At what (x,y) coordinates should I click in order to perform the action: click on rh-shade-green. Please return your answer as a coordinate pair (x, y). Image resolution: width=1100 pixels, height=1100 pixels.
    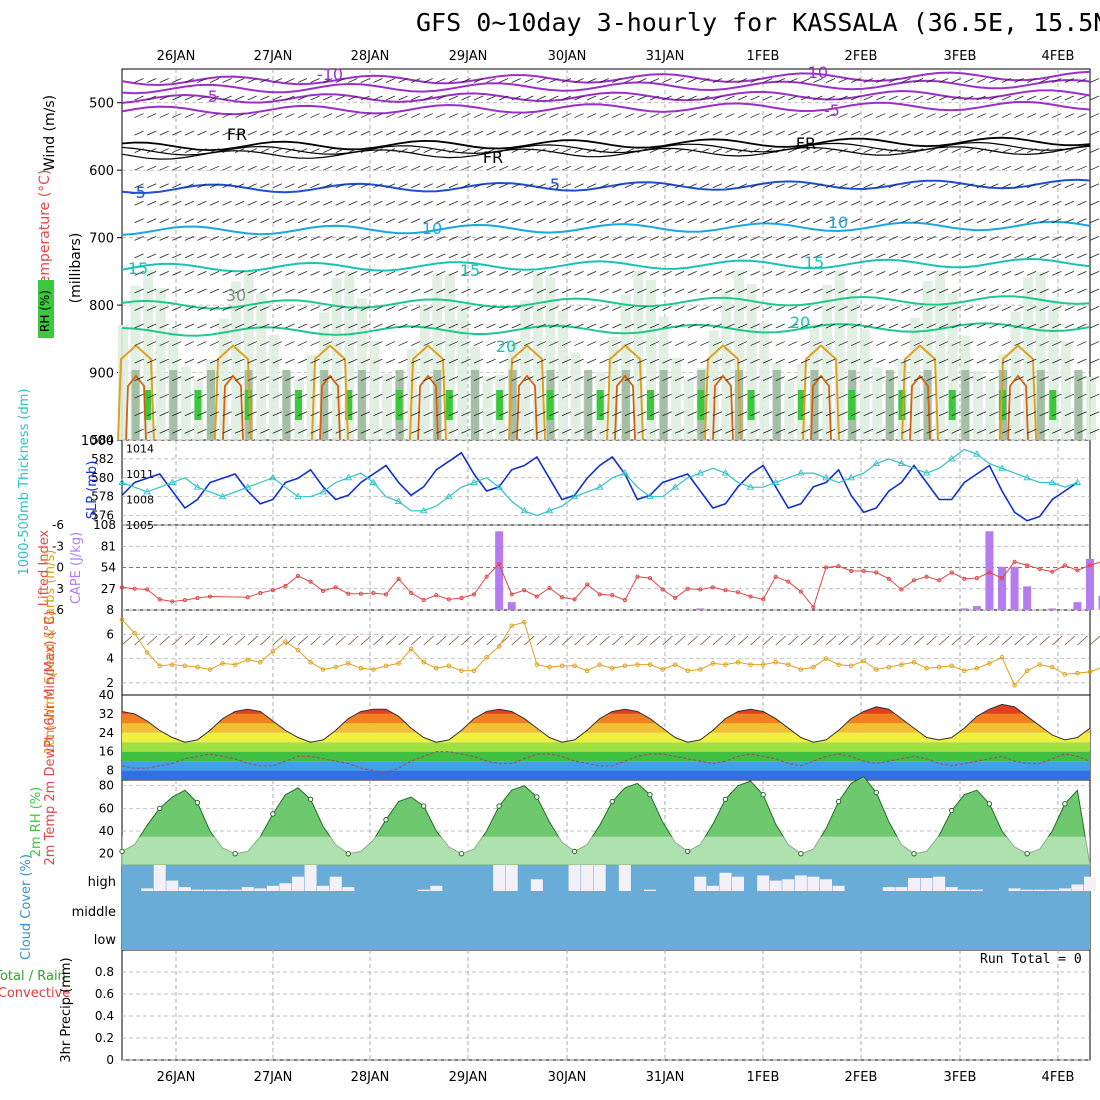
    Looking at the image, I should click on (701, 405).